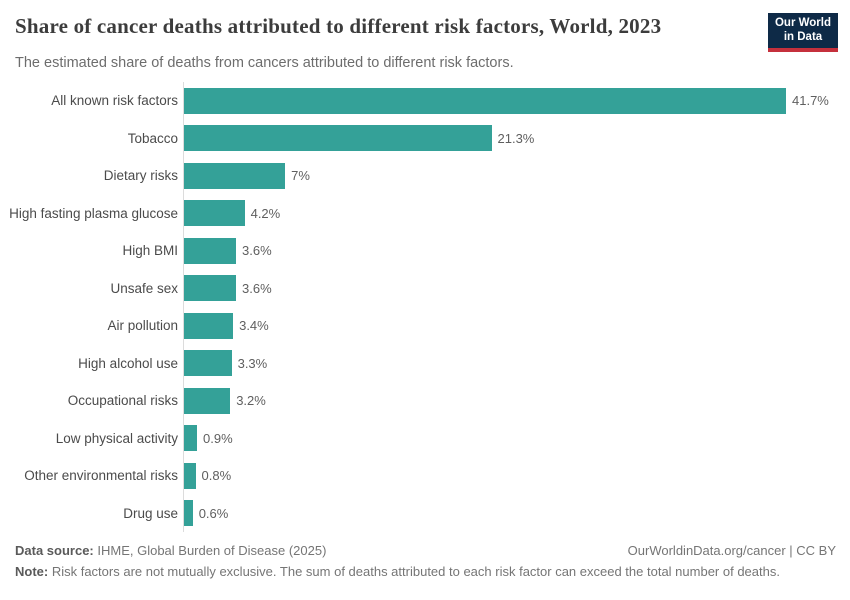  What do you see at coordinates (101, 476) in the screenshot?
I see `category-label: Other environmental risks` at bounding box center [101, 476].